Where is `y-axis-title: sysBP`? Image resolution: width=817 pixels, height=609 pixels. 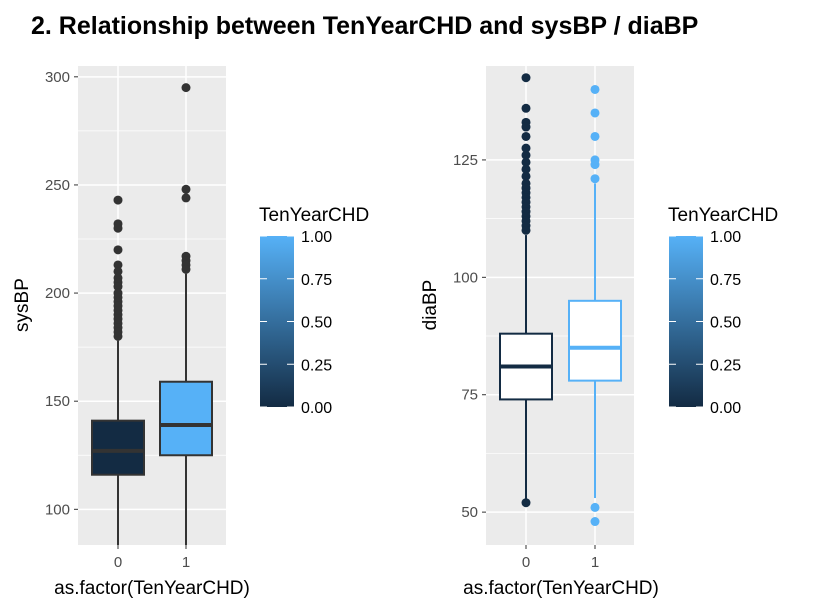
y-axis-title: sysBP is located at coordinates (22, 305).